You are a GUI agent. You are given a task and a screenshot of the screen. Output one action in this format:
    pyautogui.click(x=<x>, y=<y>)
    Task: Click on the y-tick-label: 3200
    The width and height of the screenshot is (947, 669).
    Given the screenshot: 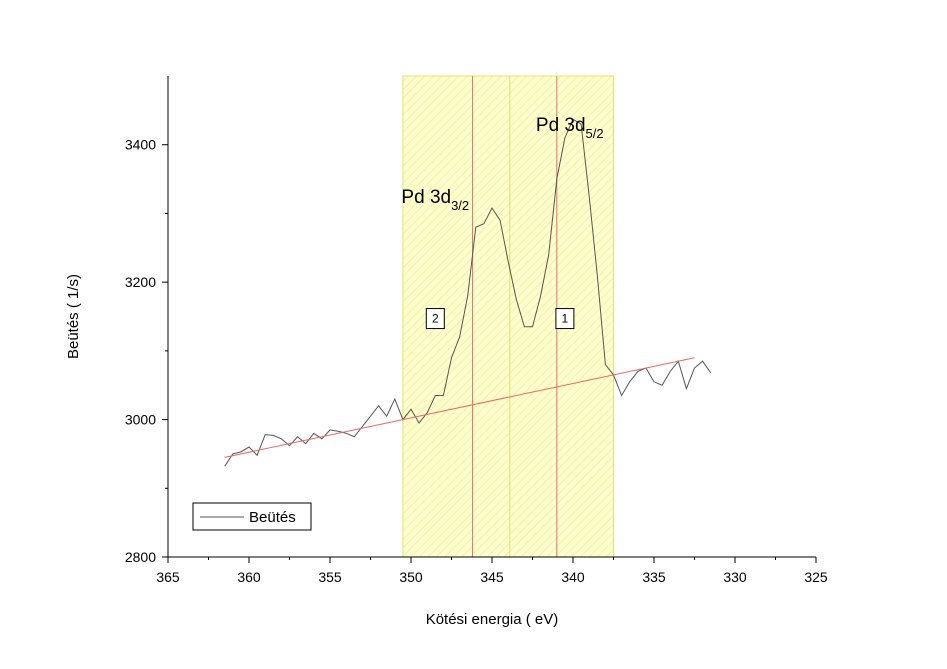 What is the action you would take?
    pyautogui.click(x=140, y=282)
    